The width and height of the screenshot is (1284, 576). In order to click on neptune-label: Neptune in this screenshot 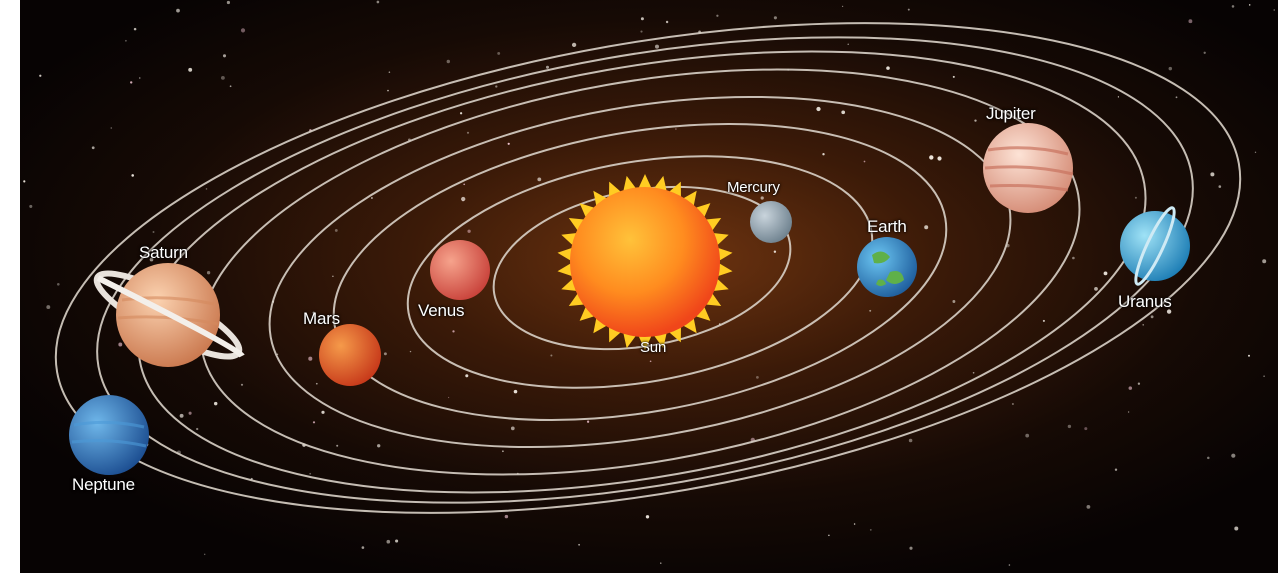, I will do `click(103, 484)`.